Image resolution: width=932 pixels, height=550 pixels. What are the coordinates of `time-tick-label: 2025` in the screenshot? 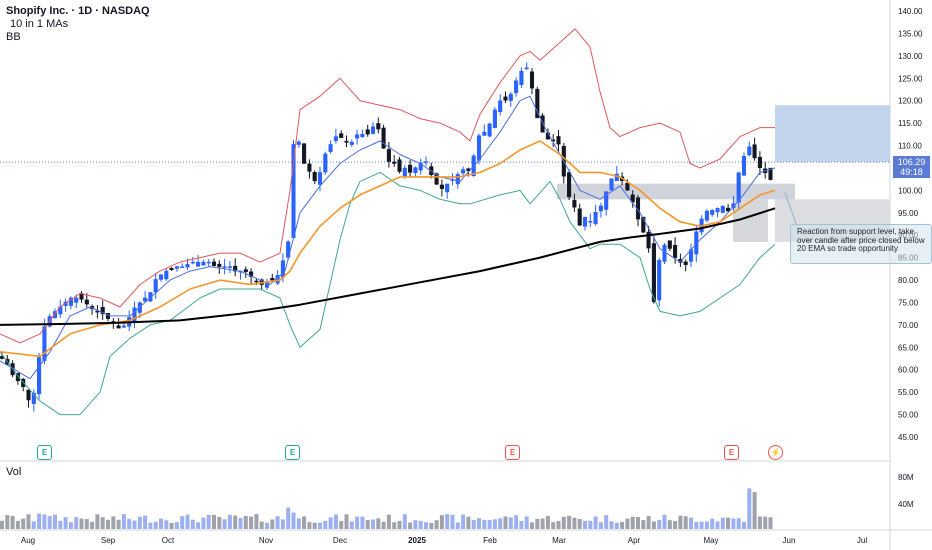 It's located at (417, 540).